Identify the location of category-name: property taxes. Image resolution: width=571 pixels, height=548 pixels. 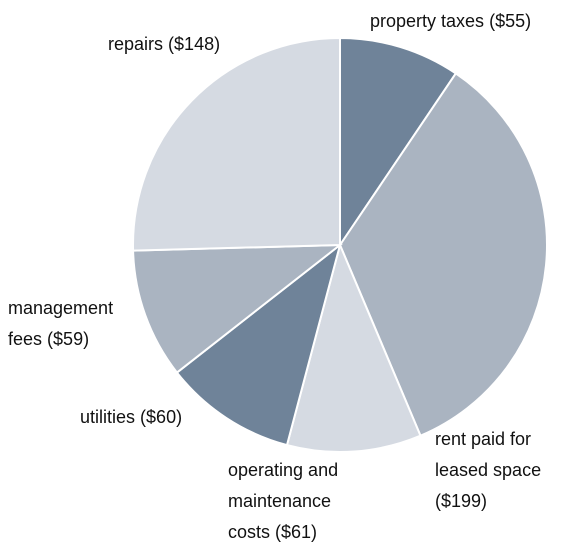
(427, 21).